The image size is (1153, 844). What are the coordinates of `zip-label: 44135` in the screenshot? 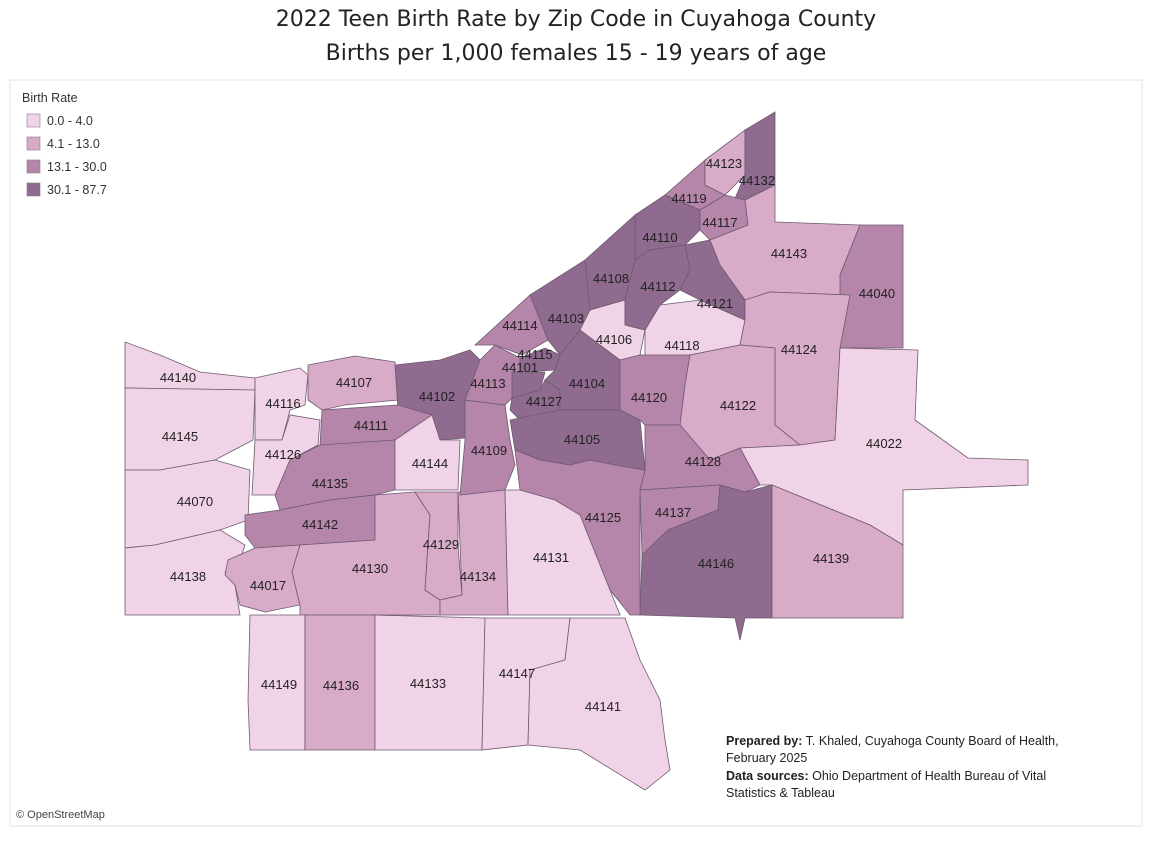 It's located at (330, 483).